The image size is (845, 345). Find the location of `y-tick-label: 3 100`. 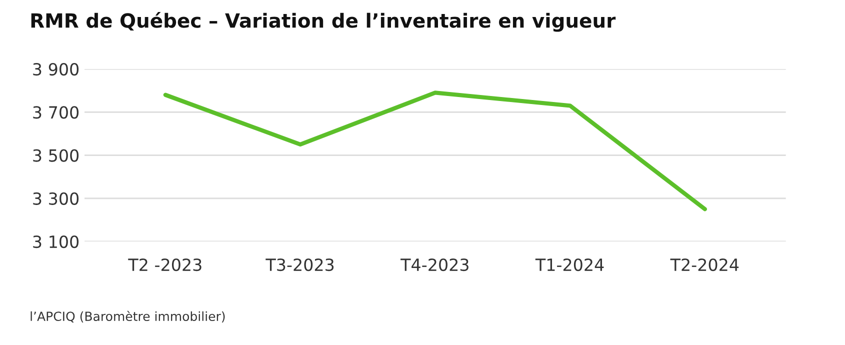

y-tick-label: 3 100 is located at coordinates (56, 241).